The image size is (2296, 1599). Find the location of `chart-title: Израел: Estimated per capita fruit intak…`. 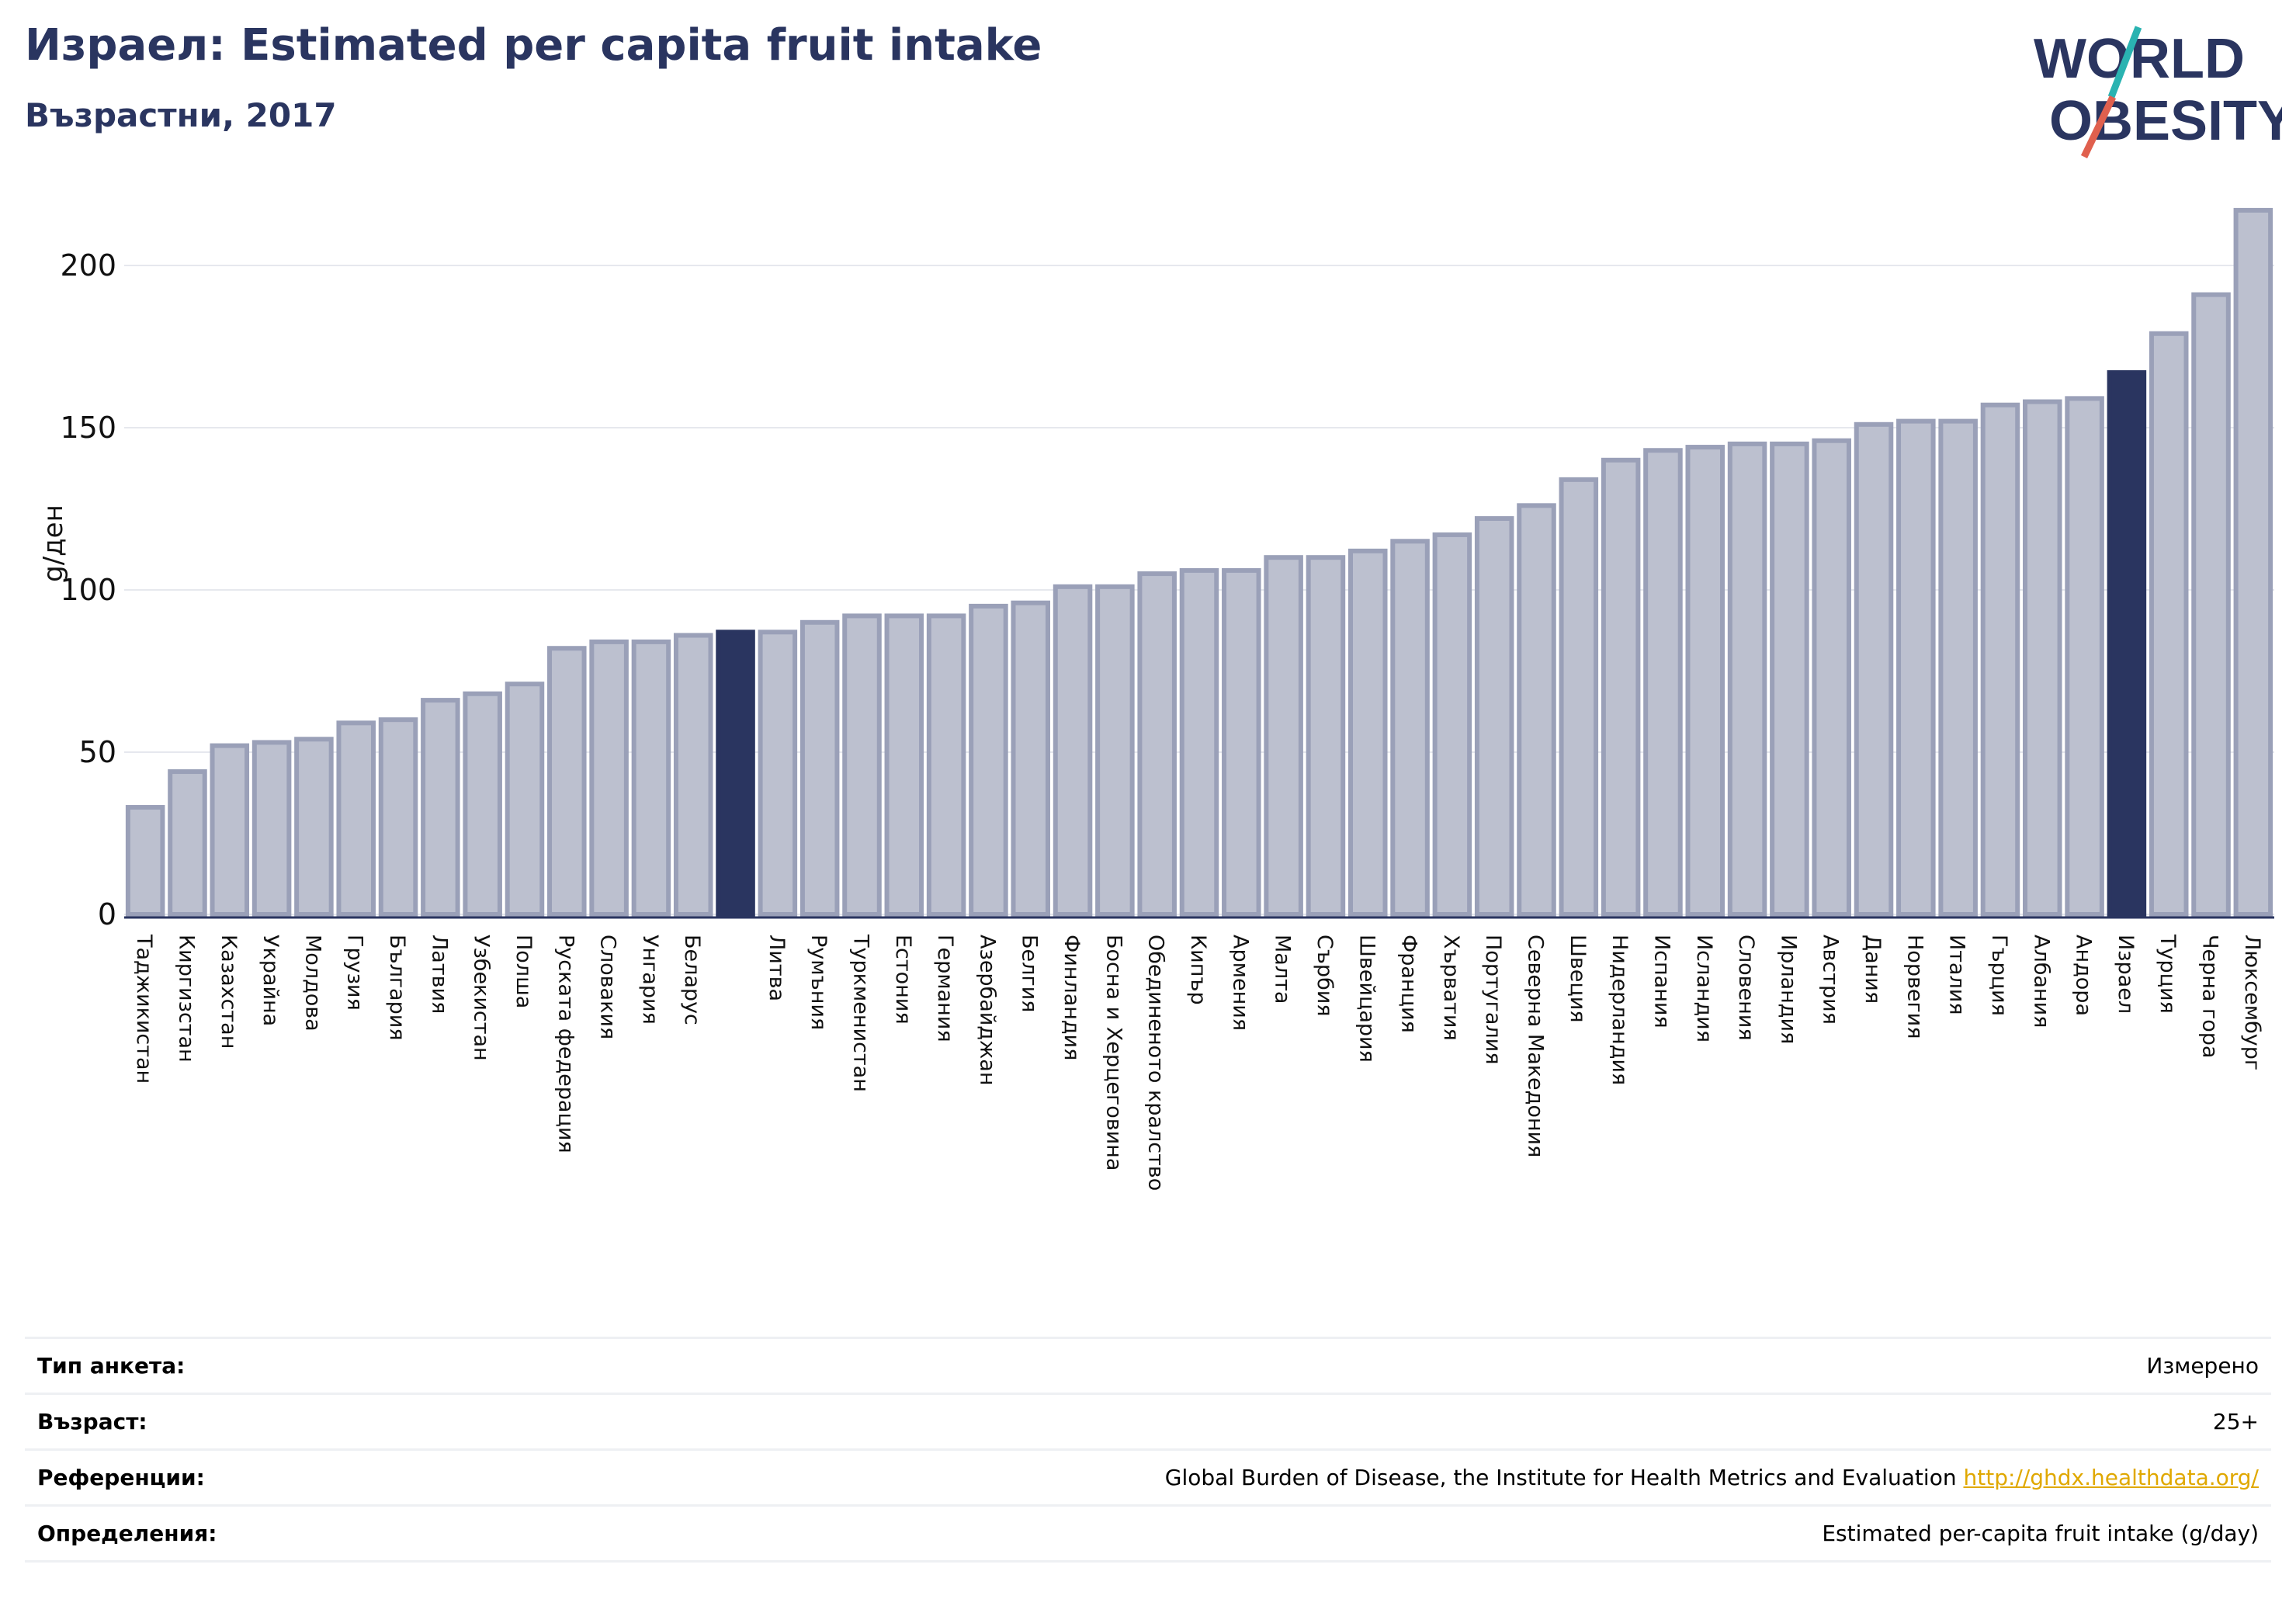

chart-title: Израел: Estimated per capita fruit intak… is located at coordinates (533, 45).